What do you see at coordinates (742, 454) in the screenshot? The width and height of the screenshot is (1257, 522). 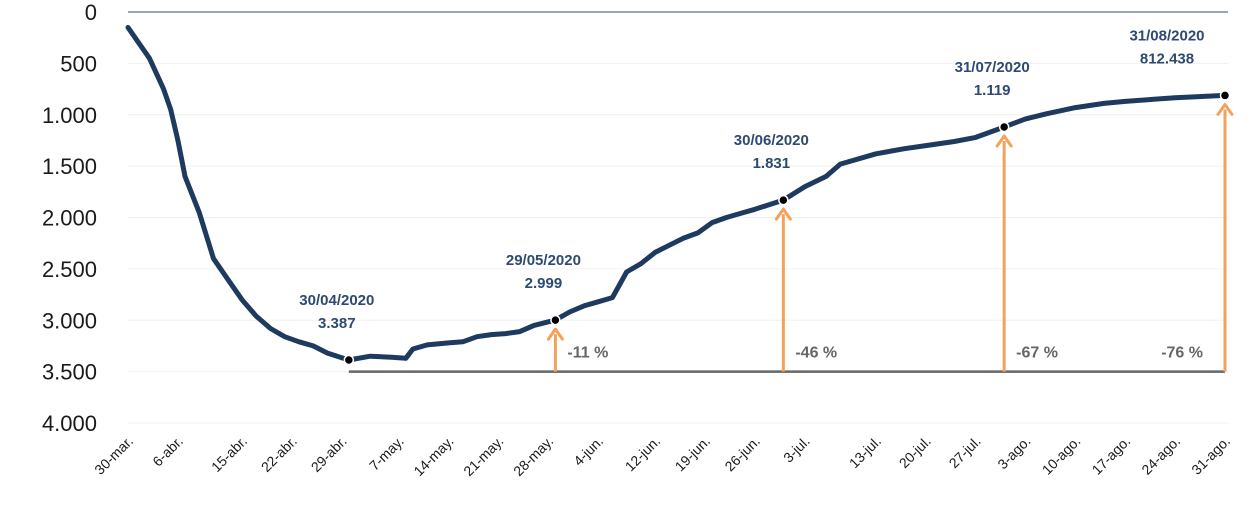 I see `x-tick-label: 26-jun.` at bounding box center [742, 454].